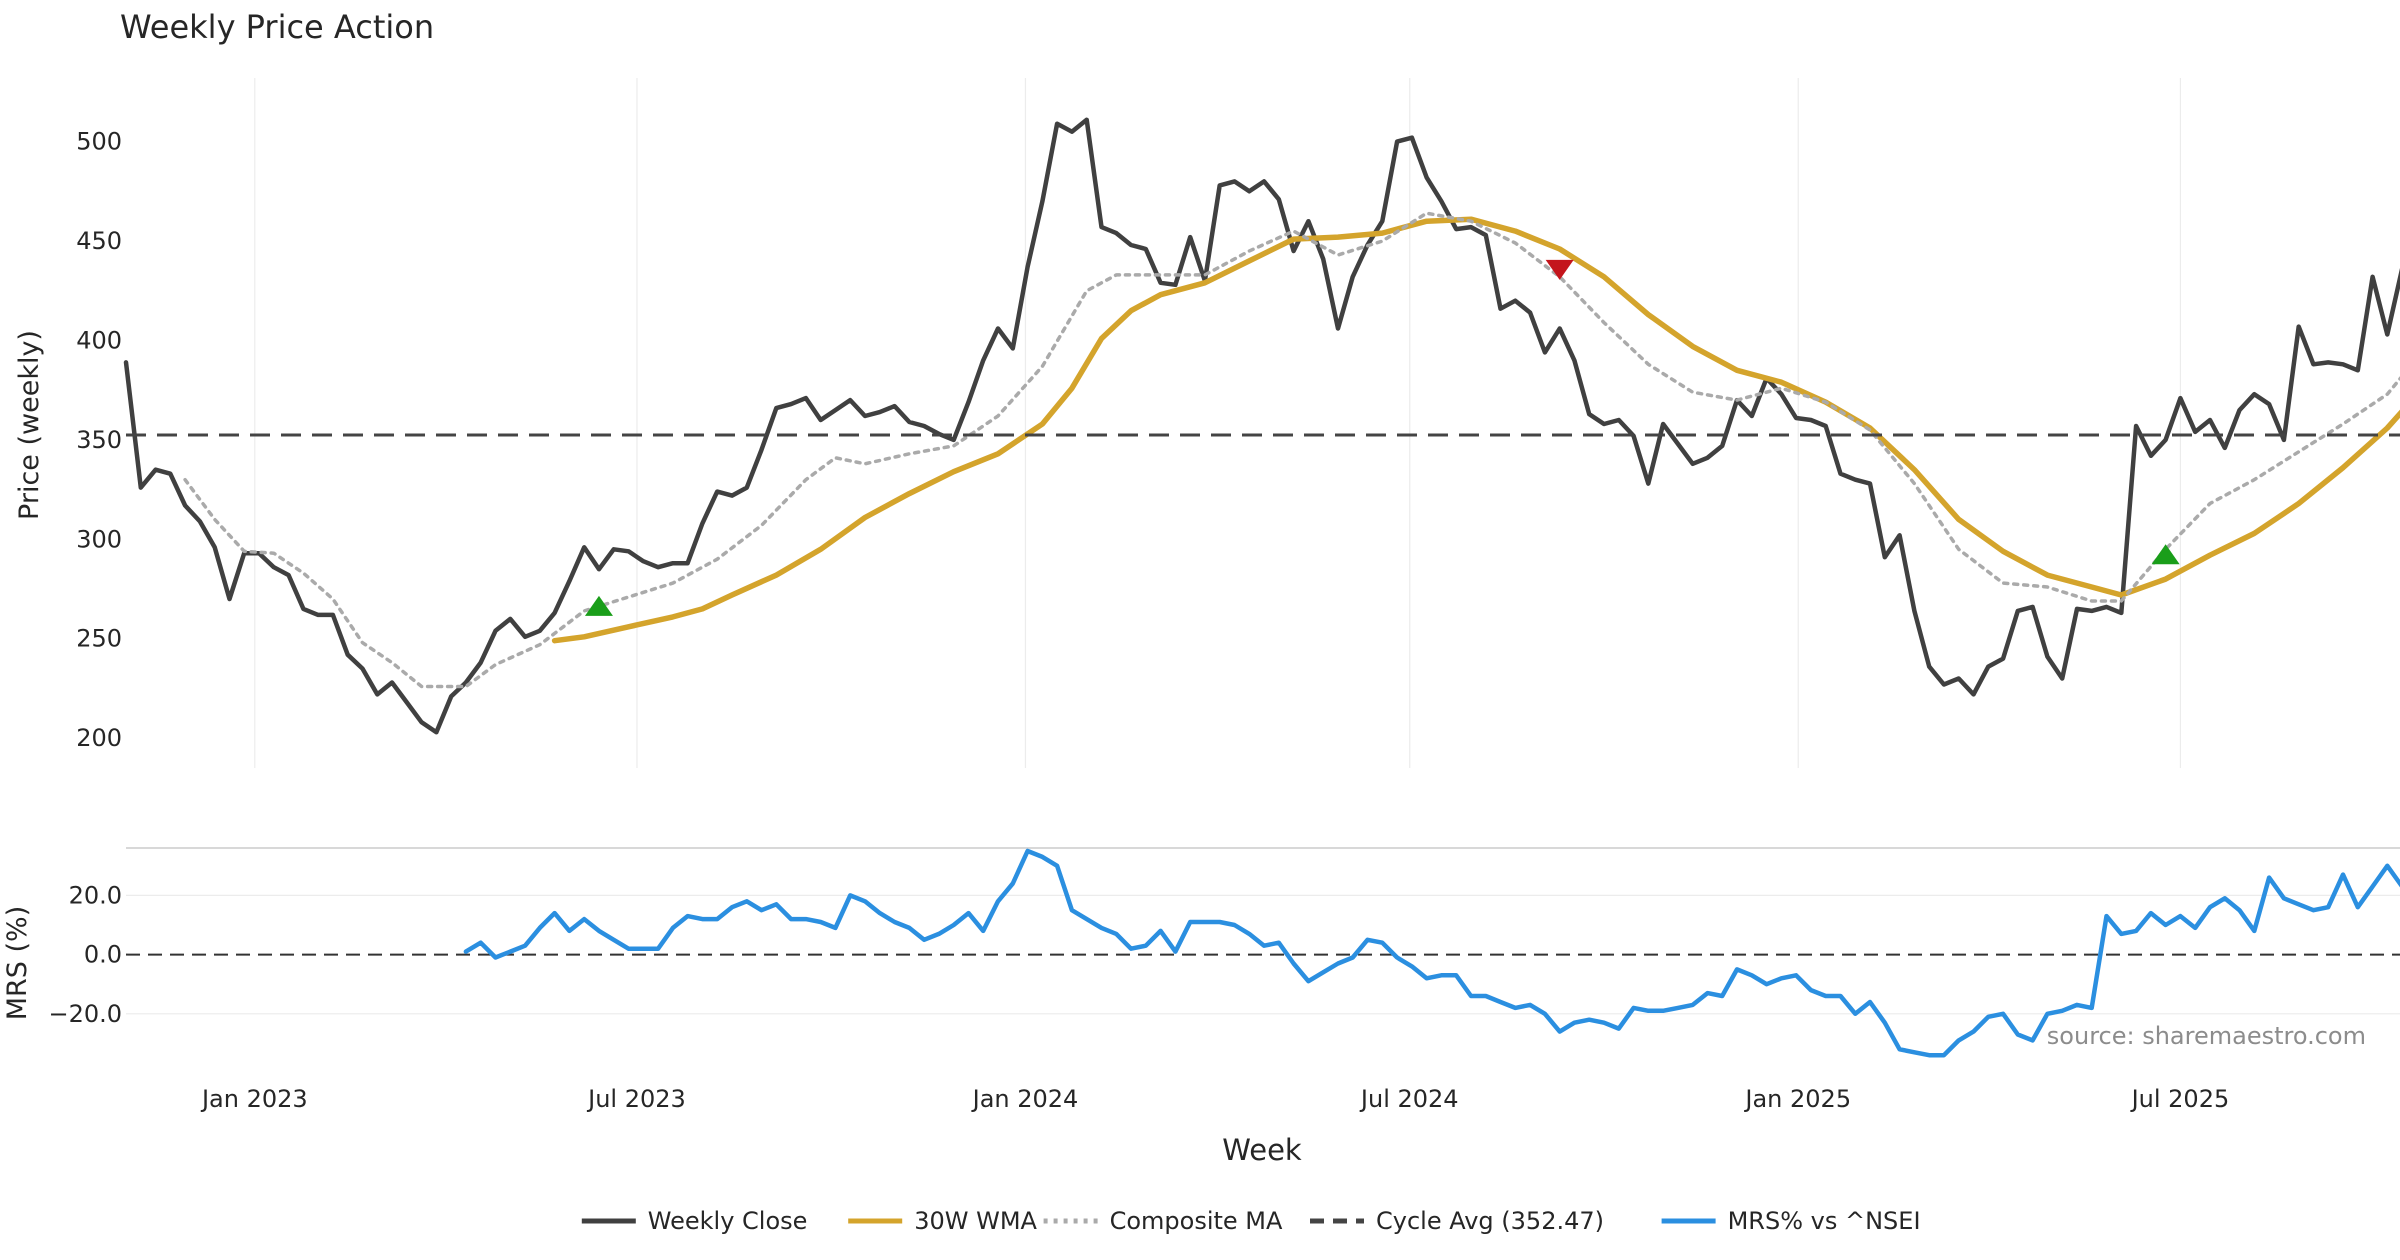 The image size is (2400, 1260). I want to click on mrs-y-axis-label: MRS (%), so click(17, 963).